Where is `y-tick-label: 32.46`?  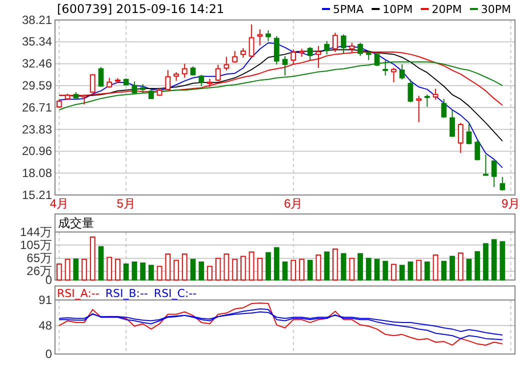 y-tick-label: 32.46 is located at coordinates (37, 63).